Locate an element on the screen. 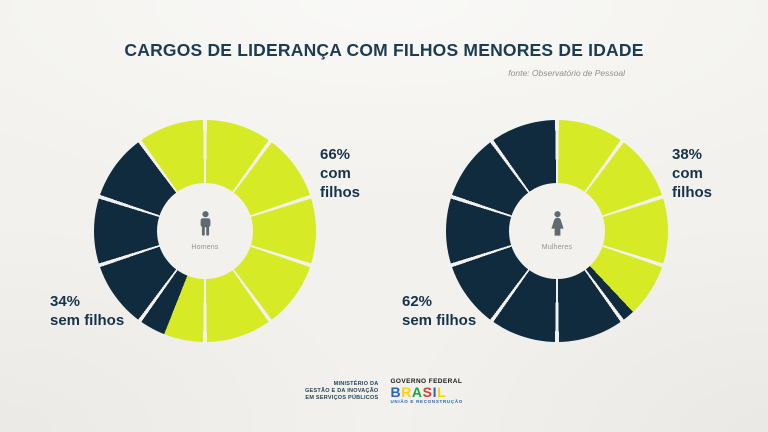  man-icon is located at coordinates (205, 226).